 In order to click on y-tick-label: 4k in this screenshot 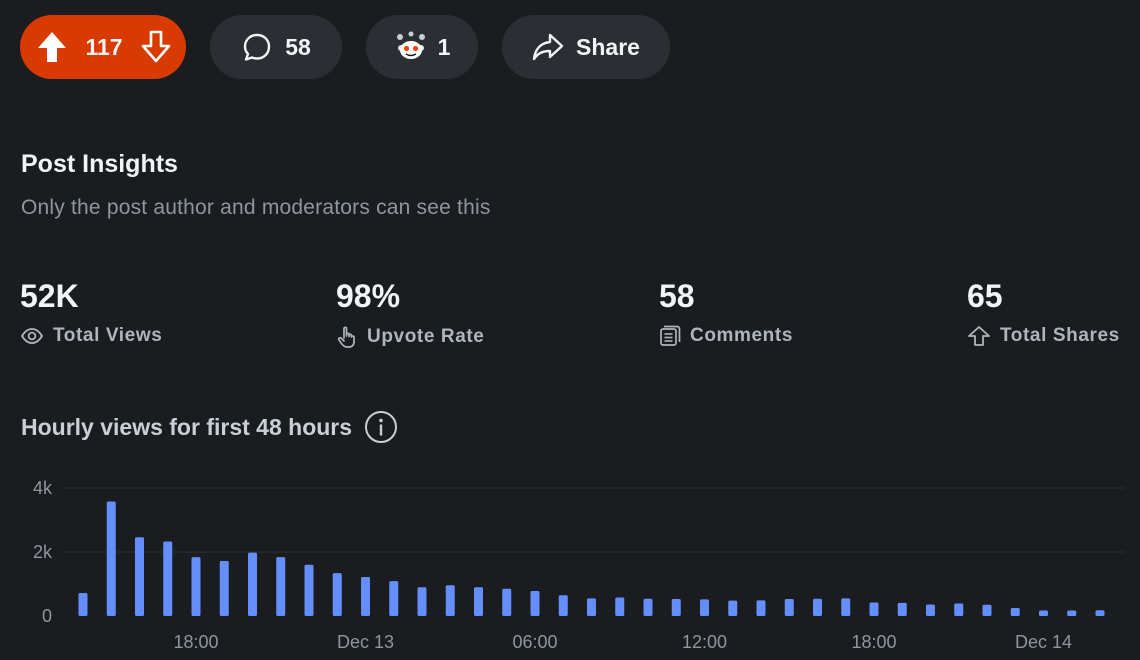, I will do `click(43, 488)`.